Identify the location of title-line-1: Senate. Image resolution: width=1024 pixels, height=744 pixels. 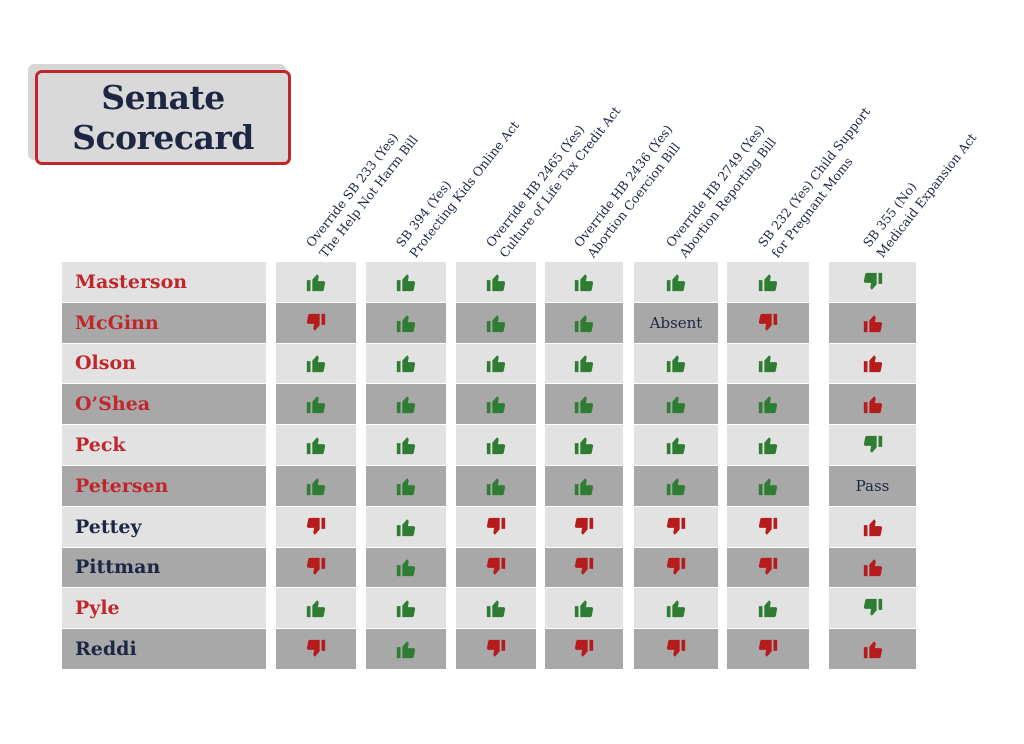
(163, 97).